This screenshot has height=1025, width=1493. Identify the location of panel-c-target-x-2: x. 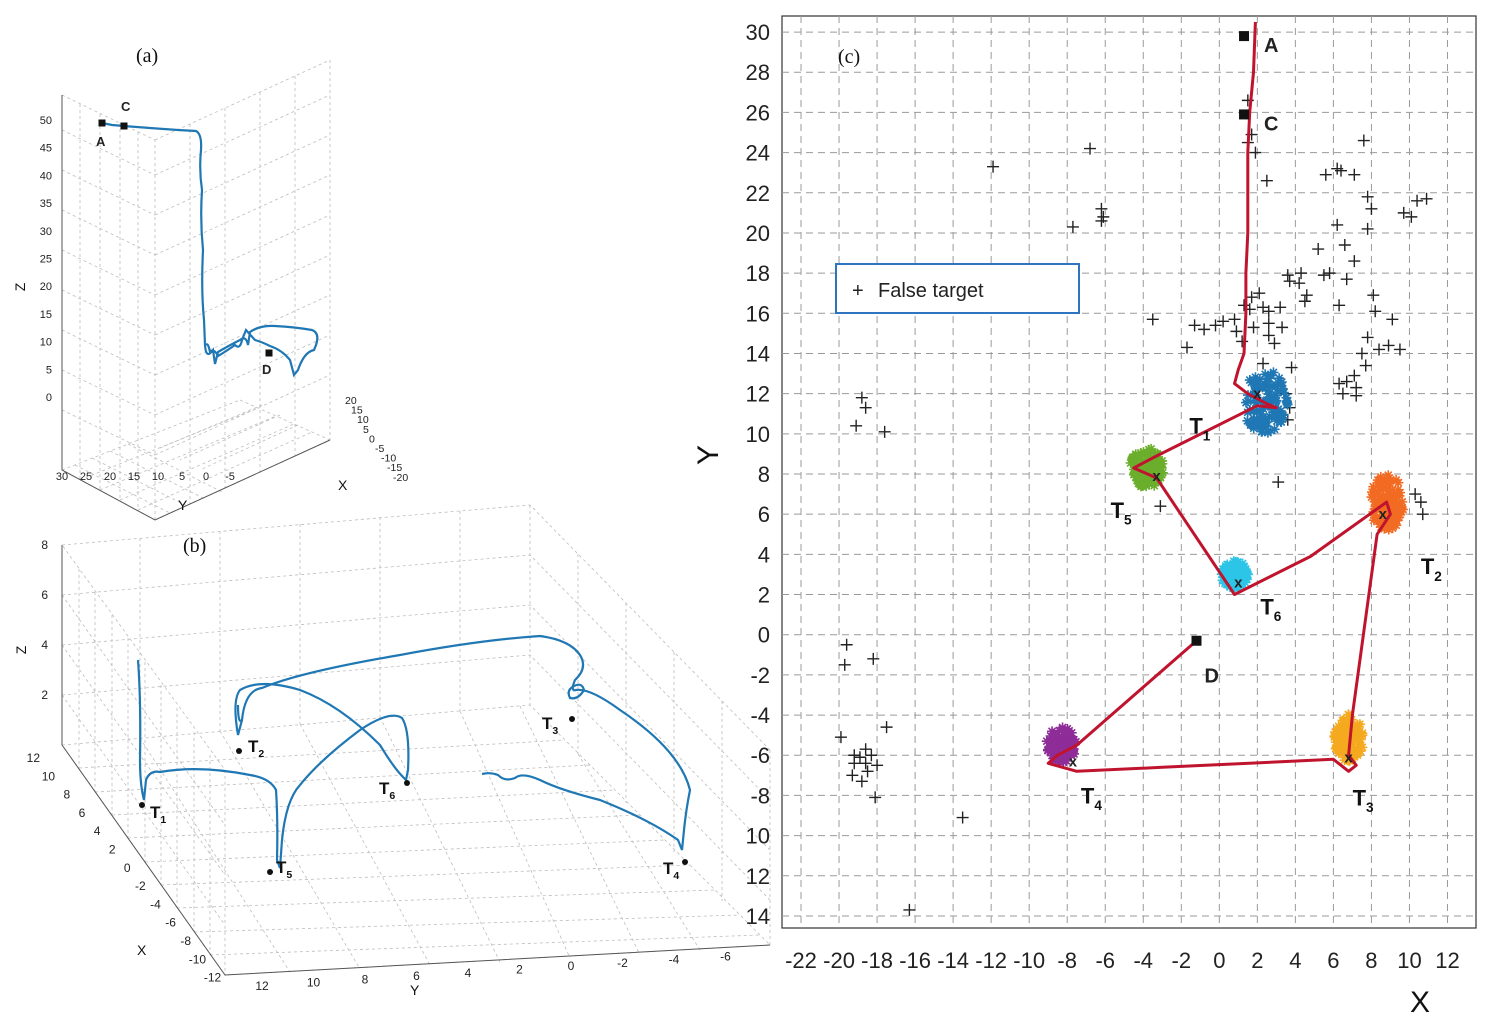
(1383, 514).